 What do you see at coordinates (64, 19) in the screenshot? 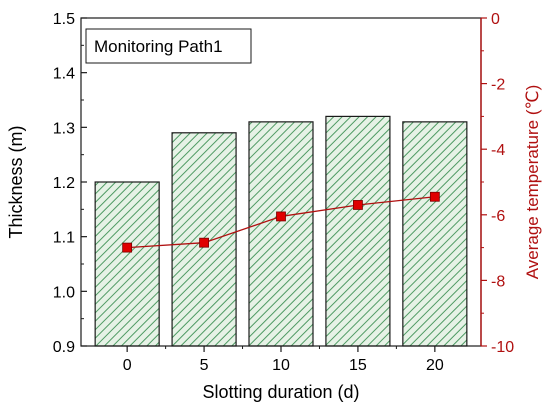
I see `y-left-tick-label: 1.5` at bounding box center [64, 19].